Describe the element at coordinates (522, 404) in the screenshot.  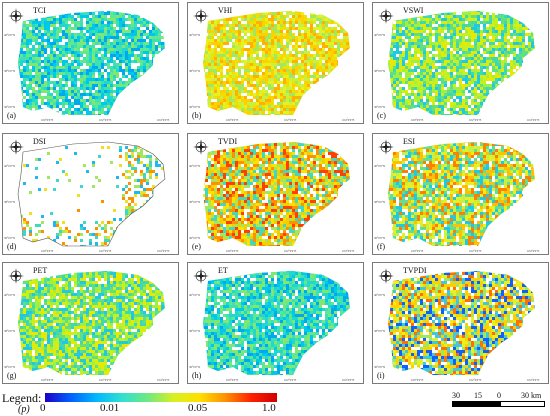
I see `scale-bar-white` at that location.